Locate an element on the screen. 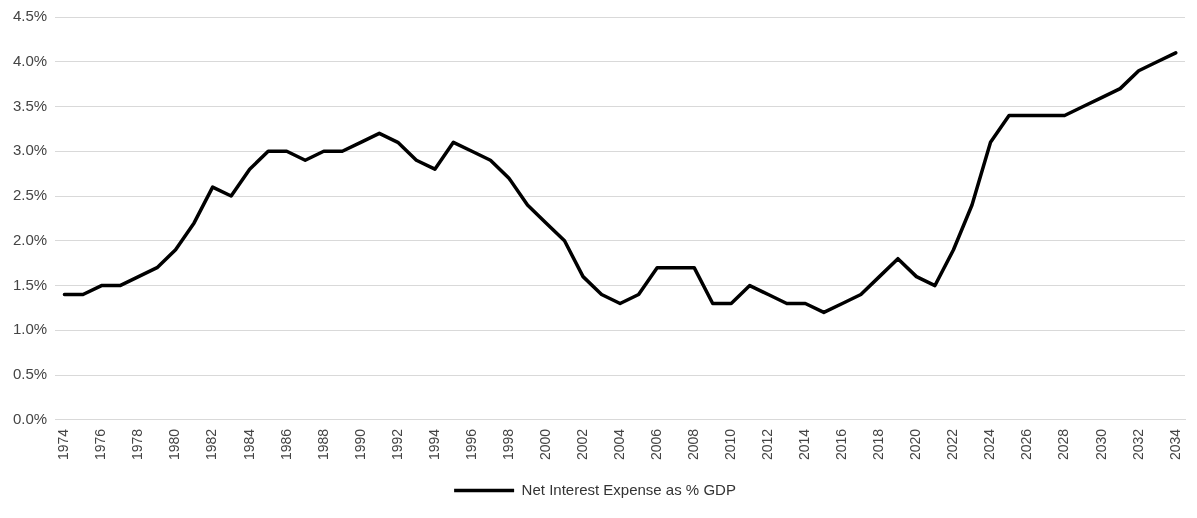 The height and width of the screenshot is (518, 1197). x-tick-label: 2034 is located at coordinates (1174, 444).